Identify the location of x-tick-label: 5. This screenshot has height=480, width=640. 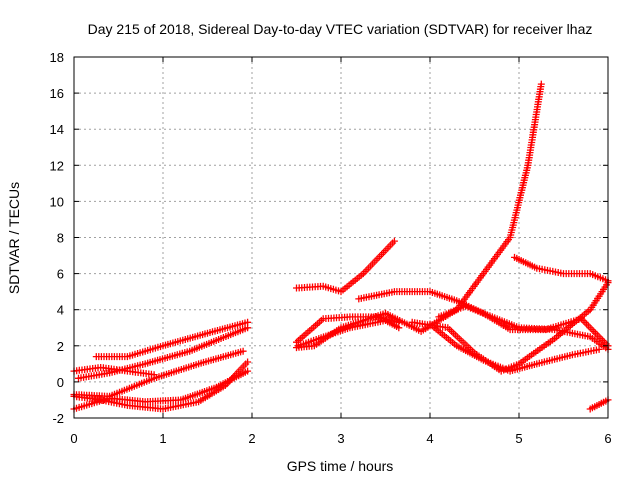
(518, 438).